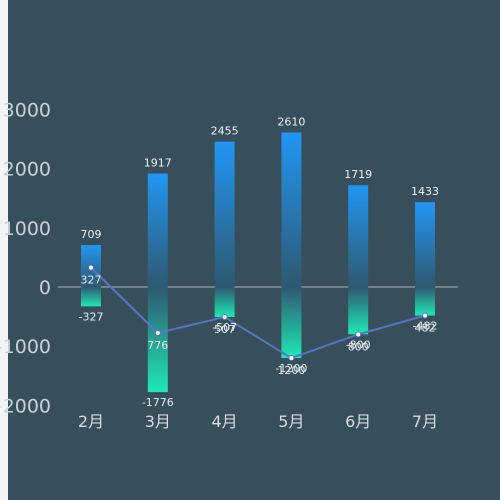 This screenshot has height=500, width=500. I want to click on positive-bar-value-label: 1433, so click(425, 191).